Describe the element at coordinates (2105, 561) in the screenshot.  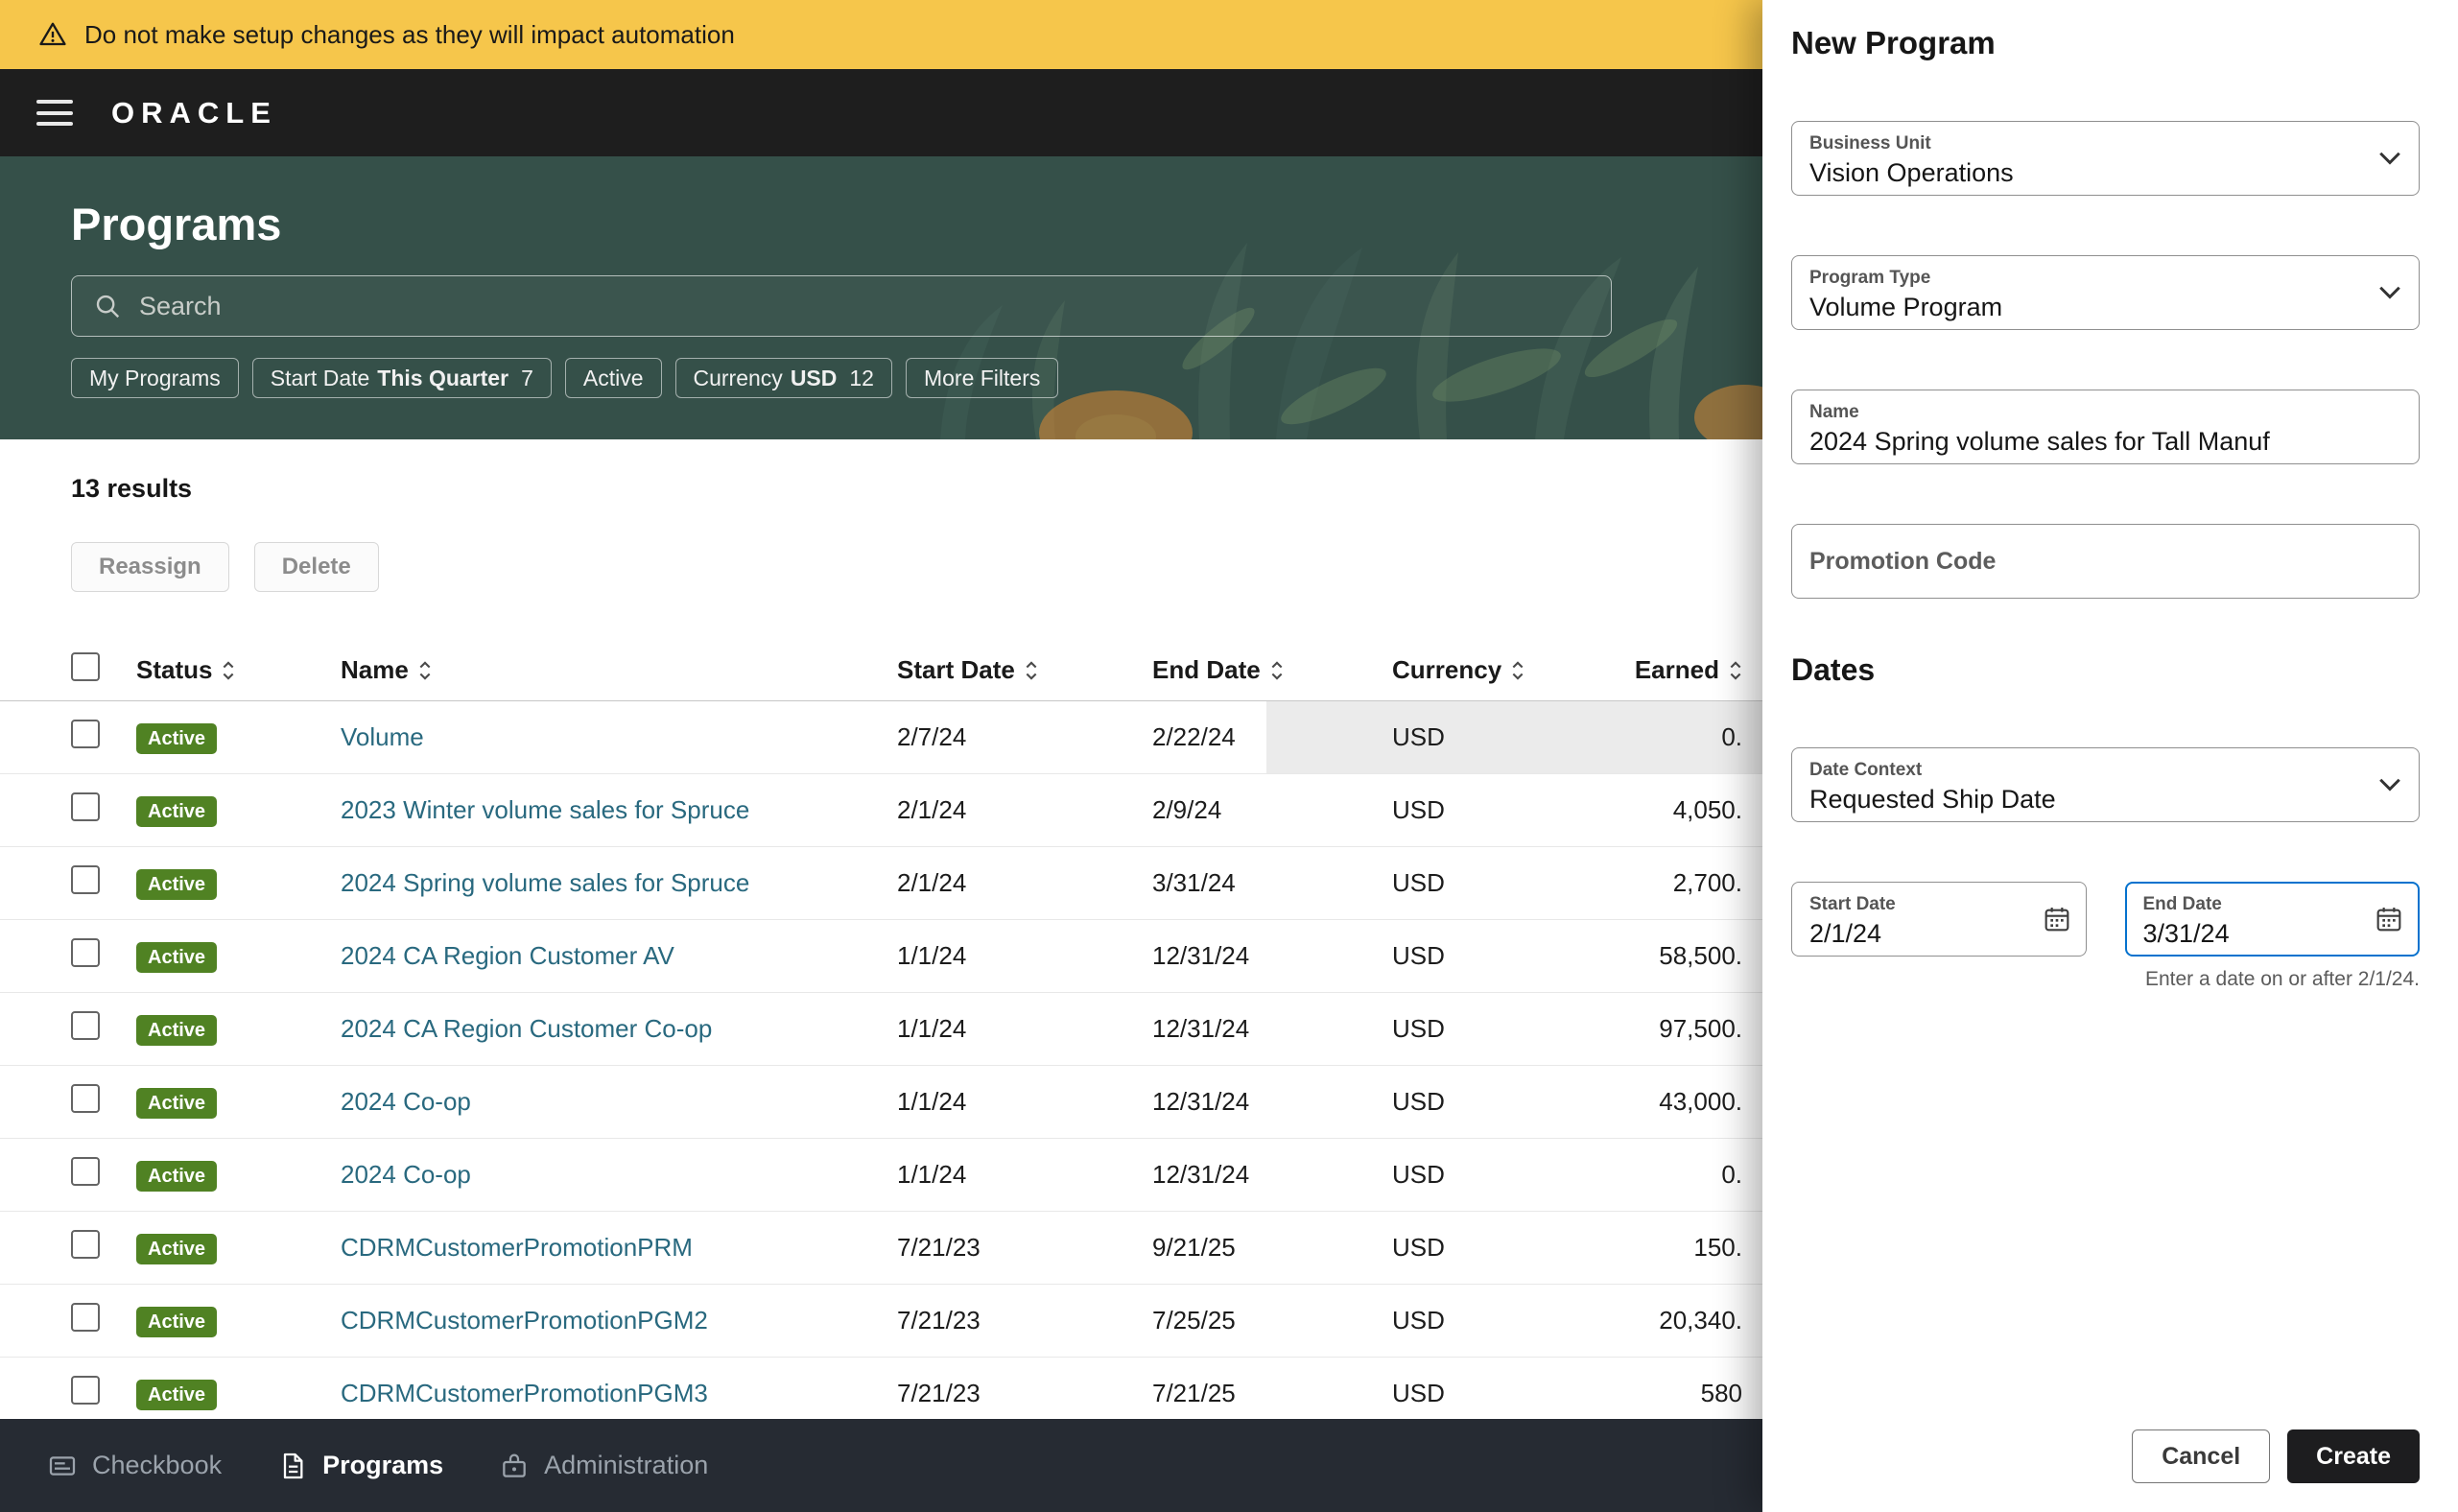
I see `promotion-code-field: Promotion Code` at that location.